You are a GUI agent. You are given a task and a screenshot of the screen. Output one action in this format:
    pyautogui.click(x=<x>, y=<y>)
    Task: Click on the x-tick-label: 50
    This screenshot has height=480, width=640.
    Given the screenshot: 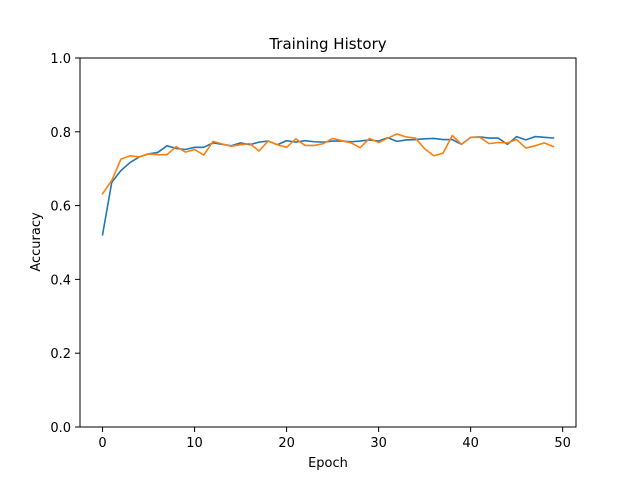 What is the action you would take?
    pyautogui.click(x=562, y=443)
    